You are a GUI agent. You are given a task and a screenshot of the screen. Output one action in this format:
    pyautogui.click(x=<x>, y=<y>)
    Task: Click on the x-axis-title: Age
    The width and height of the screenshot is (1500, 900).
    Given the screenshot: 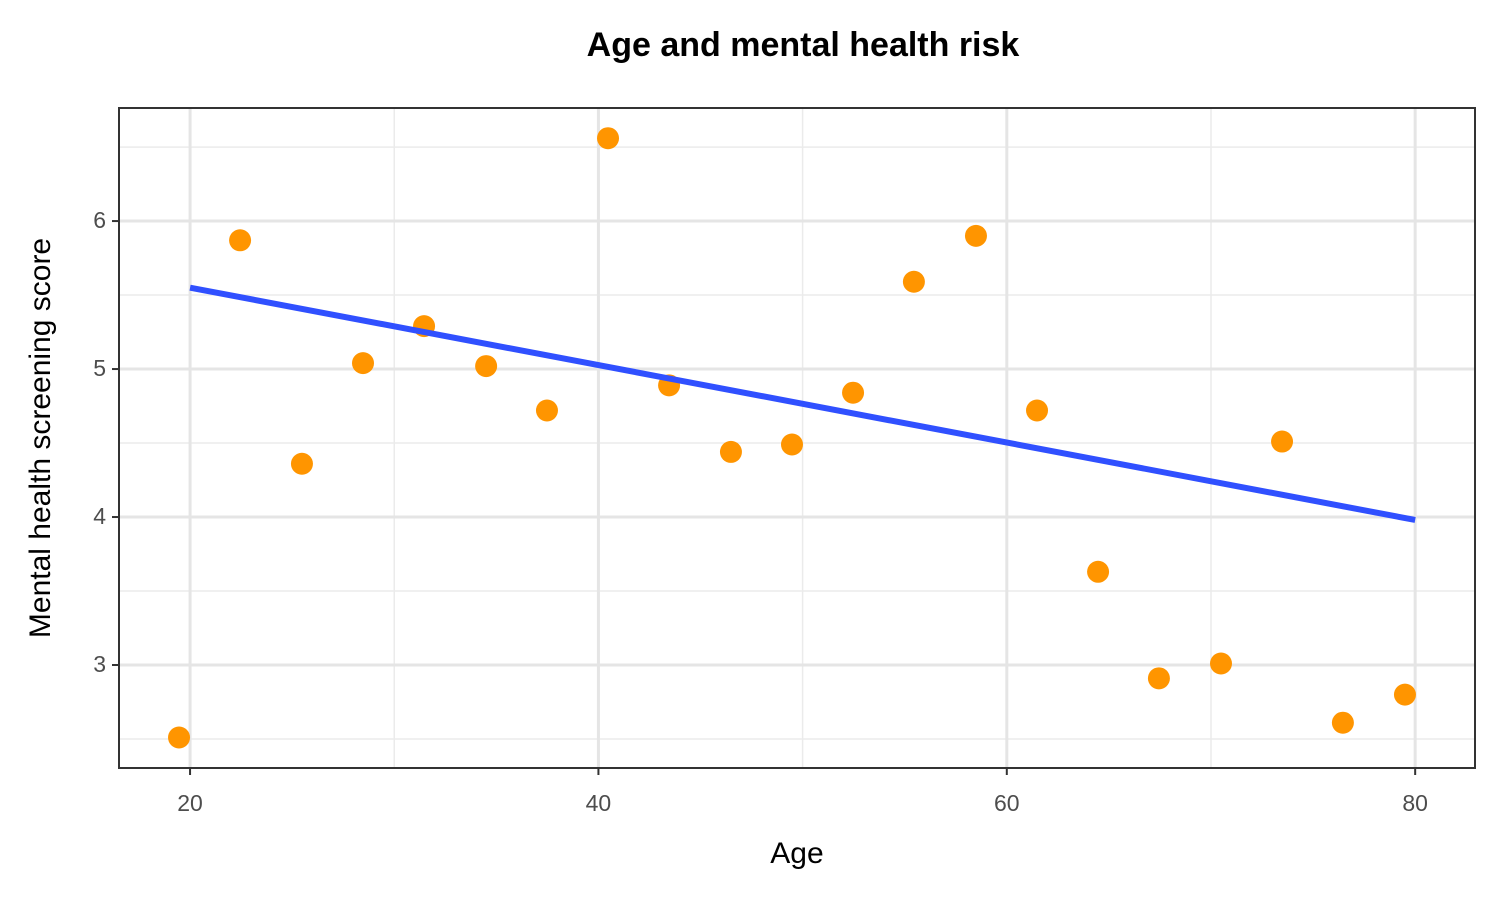 What is the action you would take?
    pyautogui.click(x=796, y=853)
    